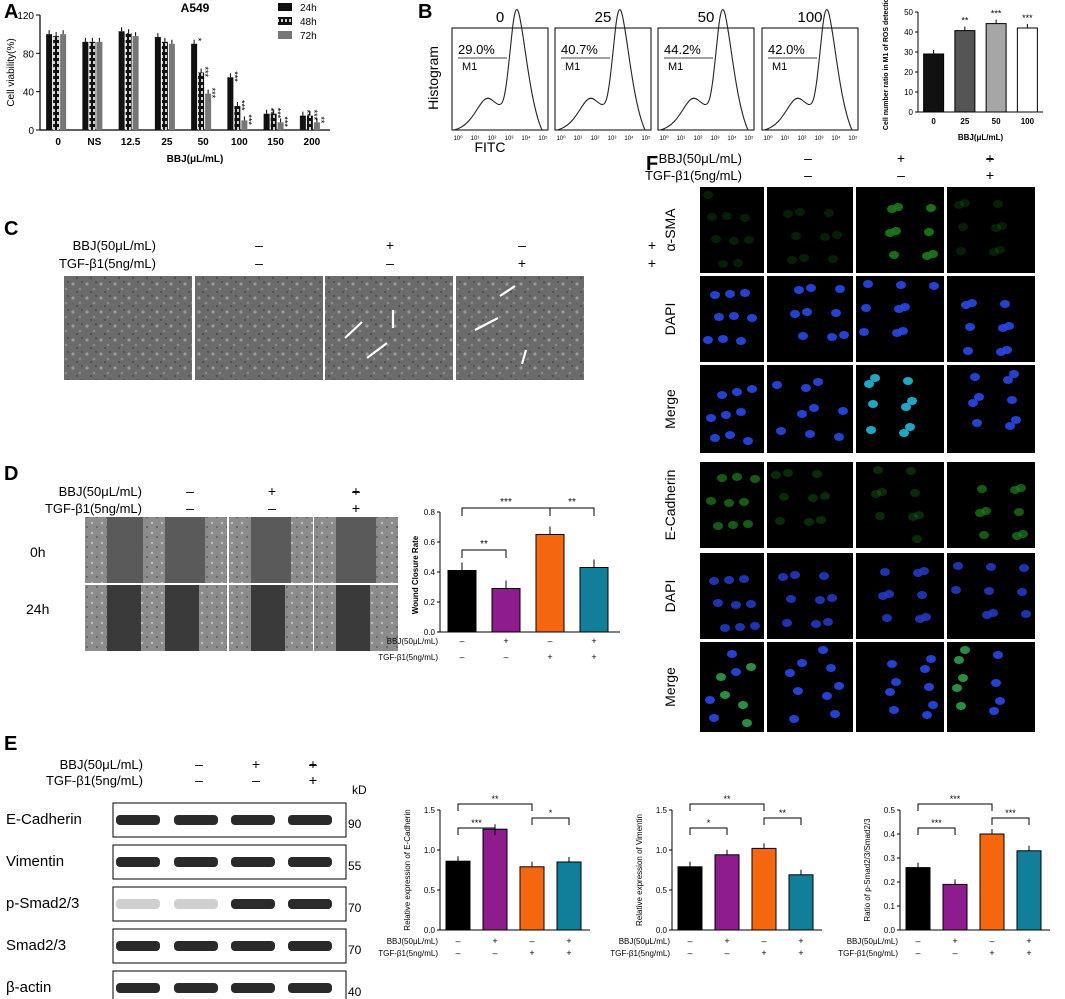  What do you see at coordinates (199, 764) in the screenshot?
I see `panel-e-bbj-sign: –` at bounding box center [199, 764].